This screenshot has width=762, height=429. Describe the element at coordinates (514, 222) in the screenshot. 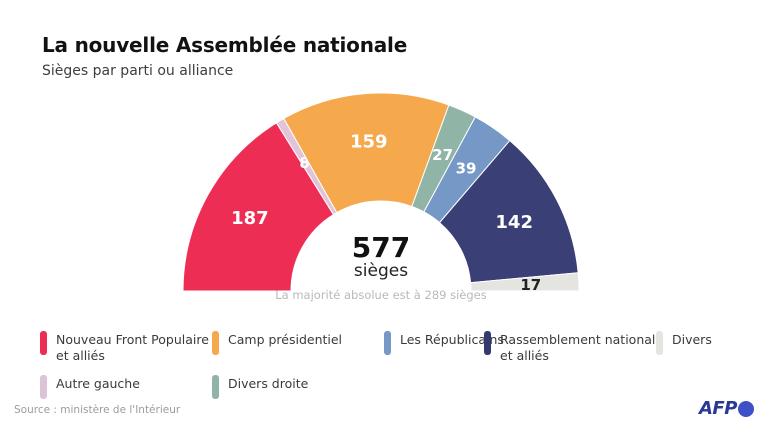

I see `segment-value-rassemblement-national-et-allies: 142` at that location.